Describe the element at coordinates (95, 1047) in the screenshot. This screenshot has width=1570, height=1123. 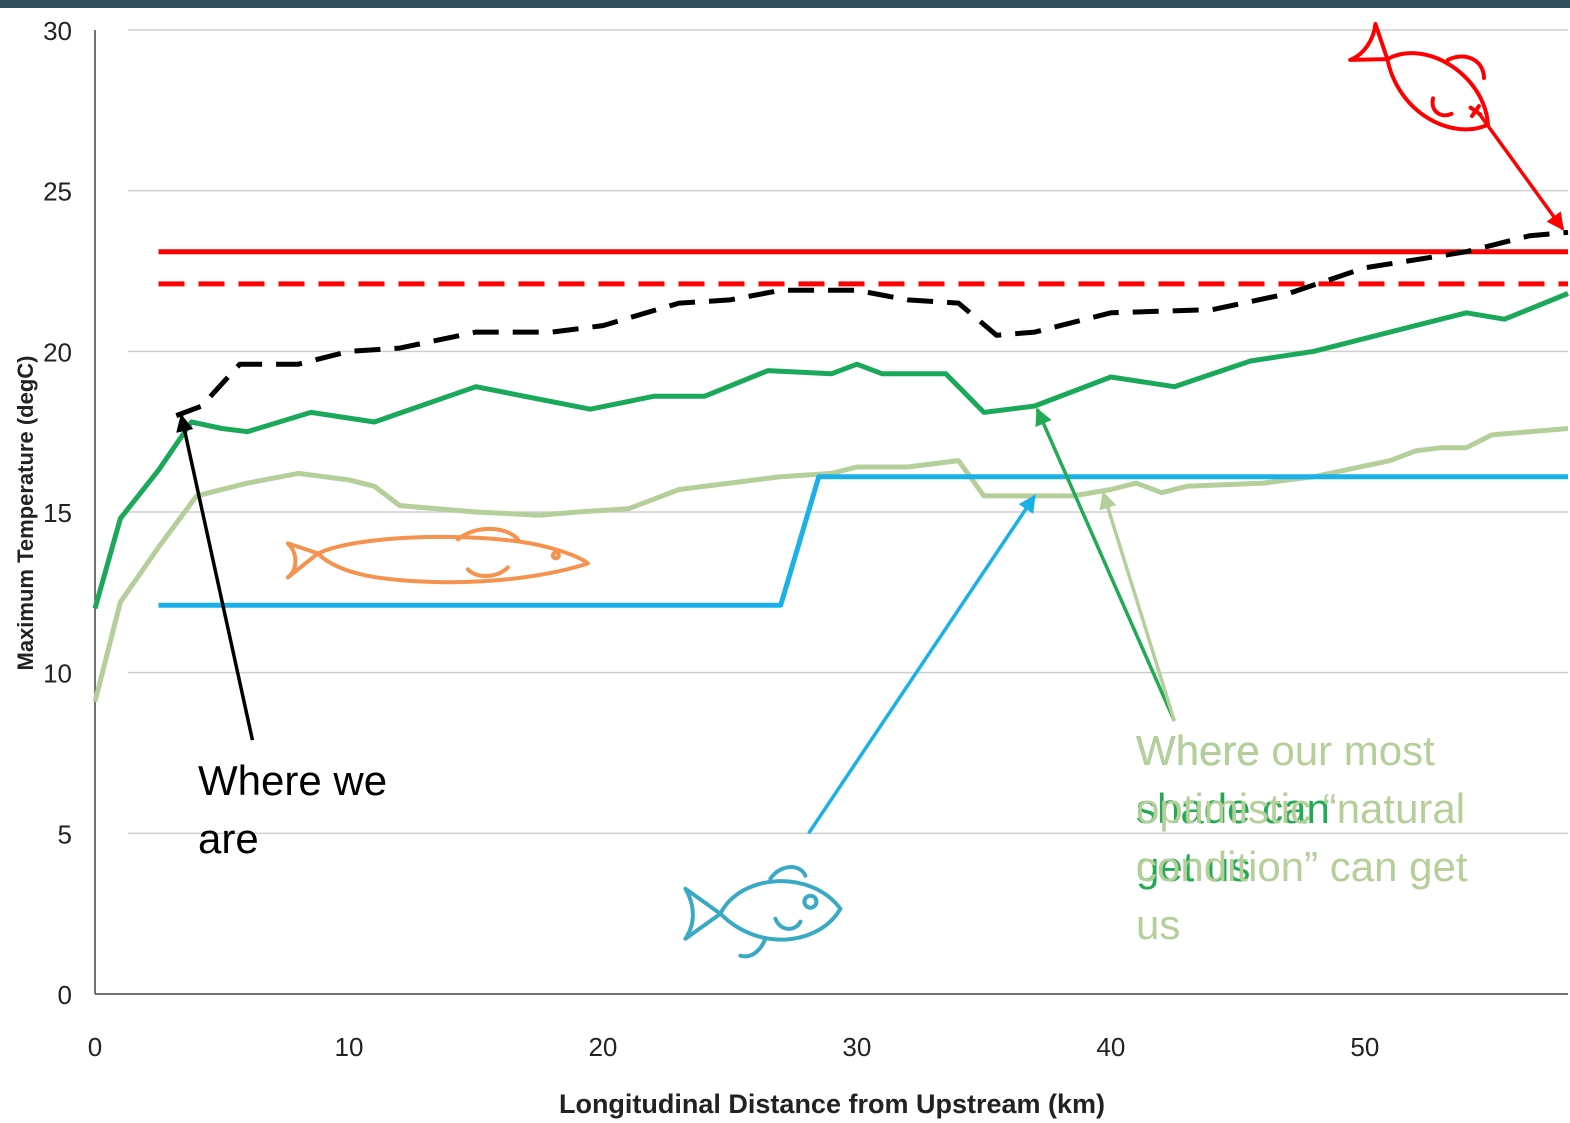
I see `x-tick-label: 0` at that location.